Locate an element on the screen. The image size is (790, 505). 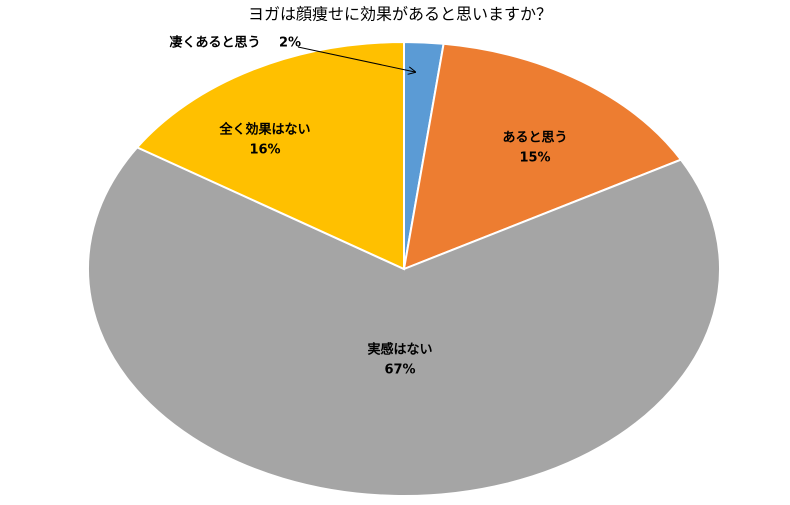
value-label: 16% is located at coordinates (264, 150).